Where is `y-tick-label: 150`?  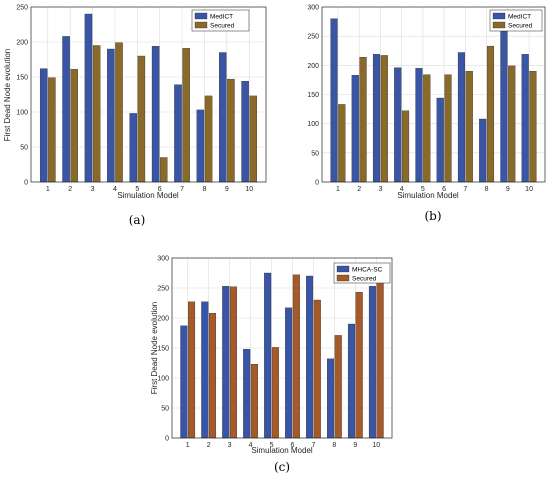 y-tick-label: 150 is located at coordinates (313, 95).